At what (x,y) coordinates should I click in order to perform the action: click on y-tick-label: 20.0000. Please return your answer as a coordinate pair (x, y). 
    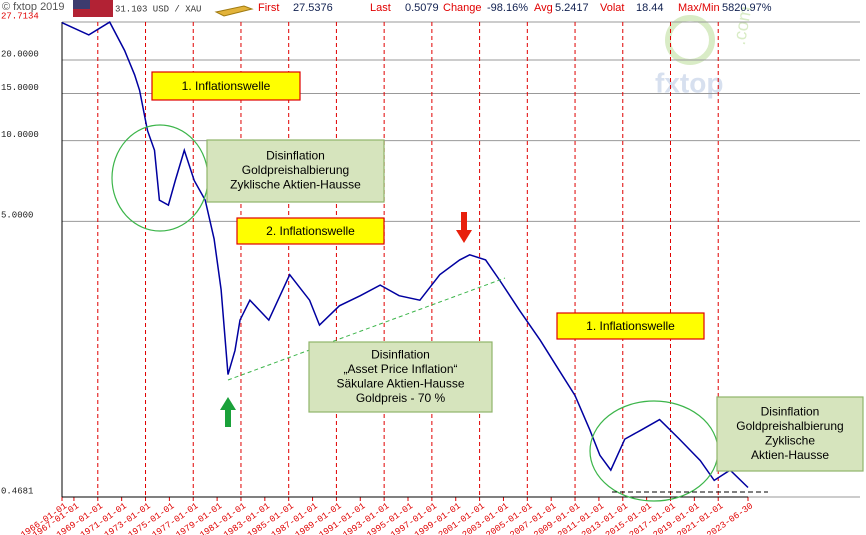
    Looking at the image, I should click on (20, 54).